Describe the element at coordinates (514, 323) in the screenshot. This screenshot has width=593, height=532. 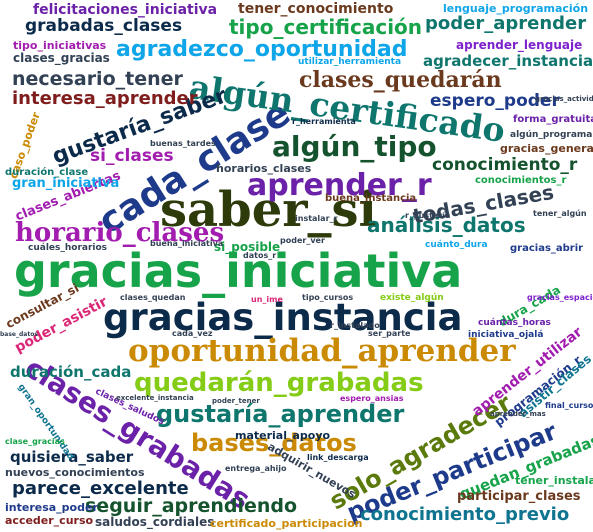
I see `word-cuantas-horas: cuántas_horas` at that location.